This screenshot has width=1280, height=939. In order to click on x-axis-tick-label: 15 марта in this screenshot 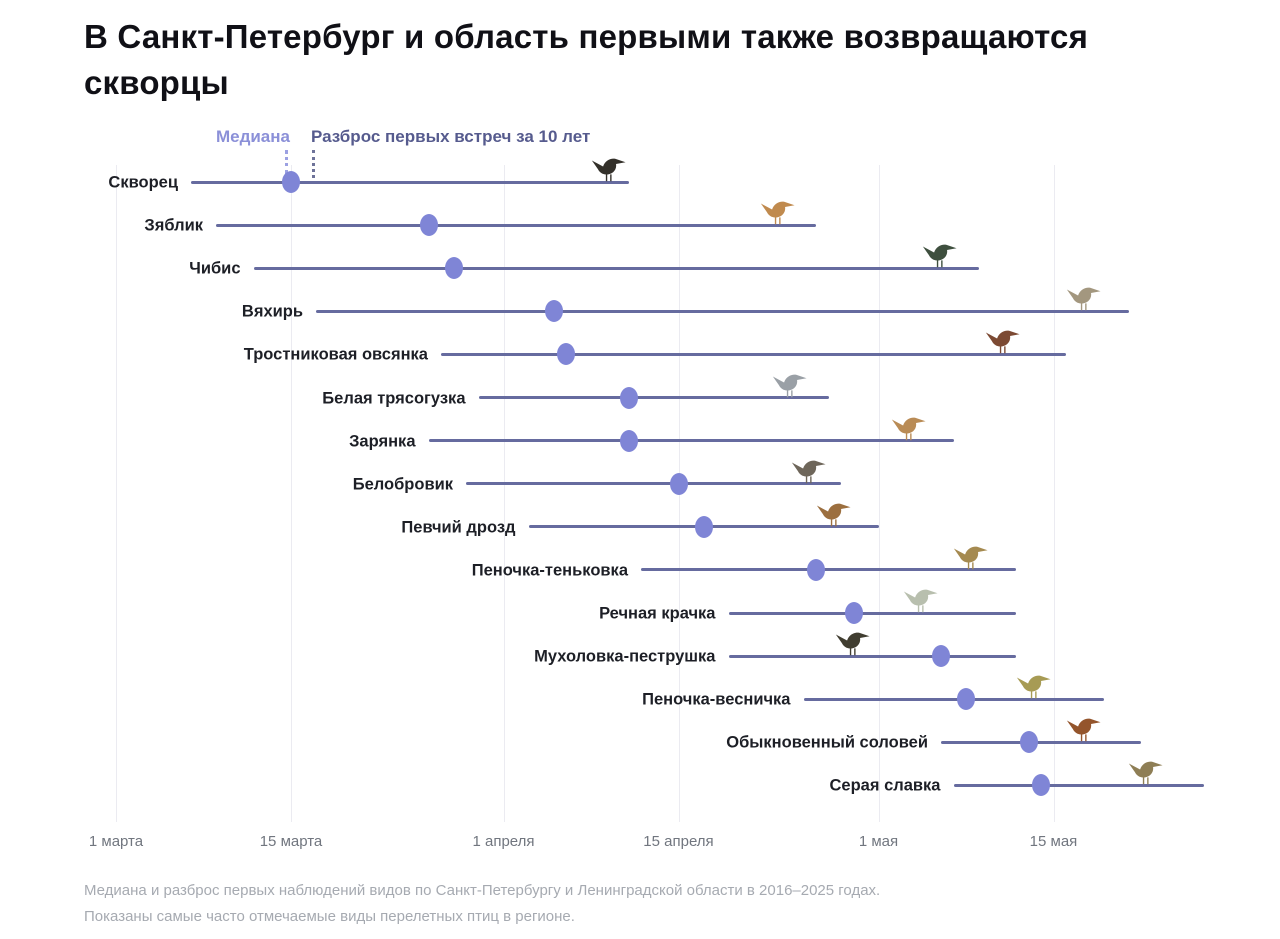, I will do `click(291, 841)`.